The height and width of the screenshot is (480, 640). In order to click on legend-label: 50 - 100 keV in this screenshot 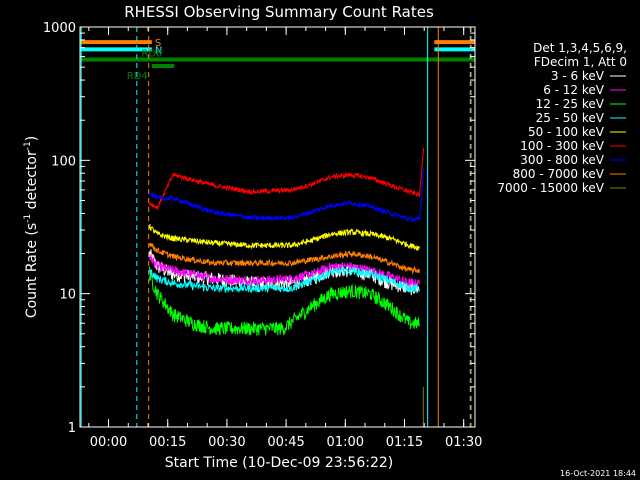, I will do `click(566, 132)`.